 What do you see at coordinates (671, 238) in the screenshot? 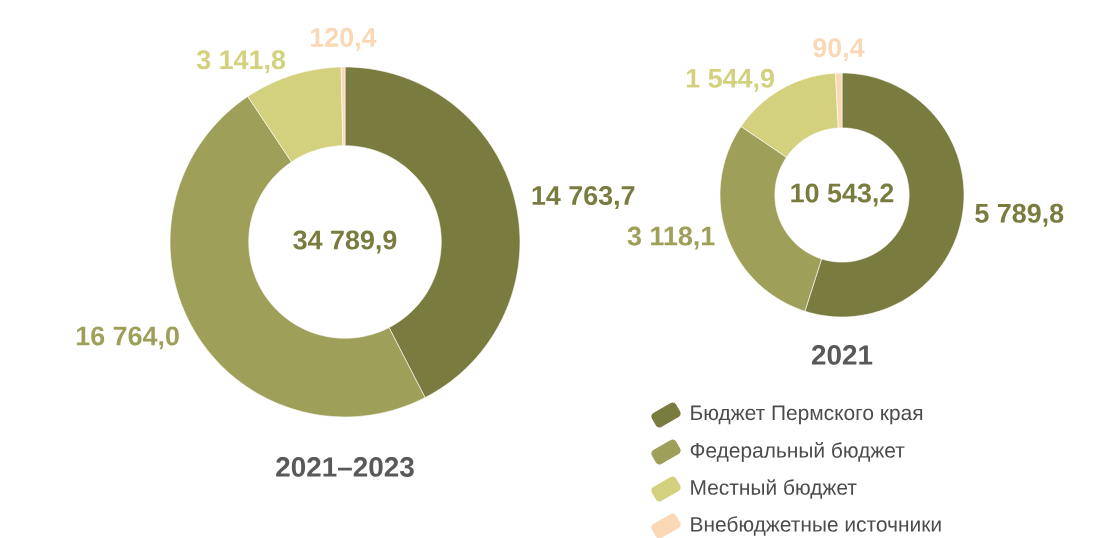
I see `data-label: 3 118,1` at bounding box center [671, 238].